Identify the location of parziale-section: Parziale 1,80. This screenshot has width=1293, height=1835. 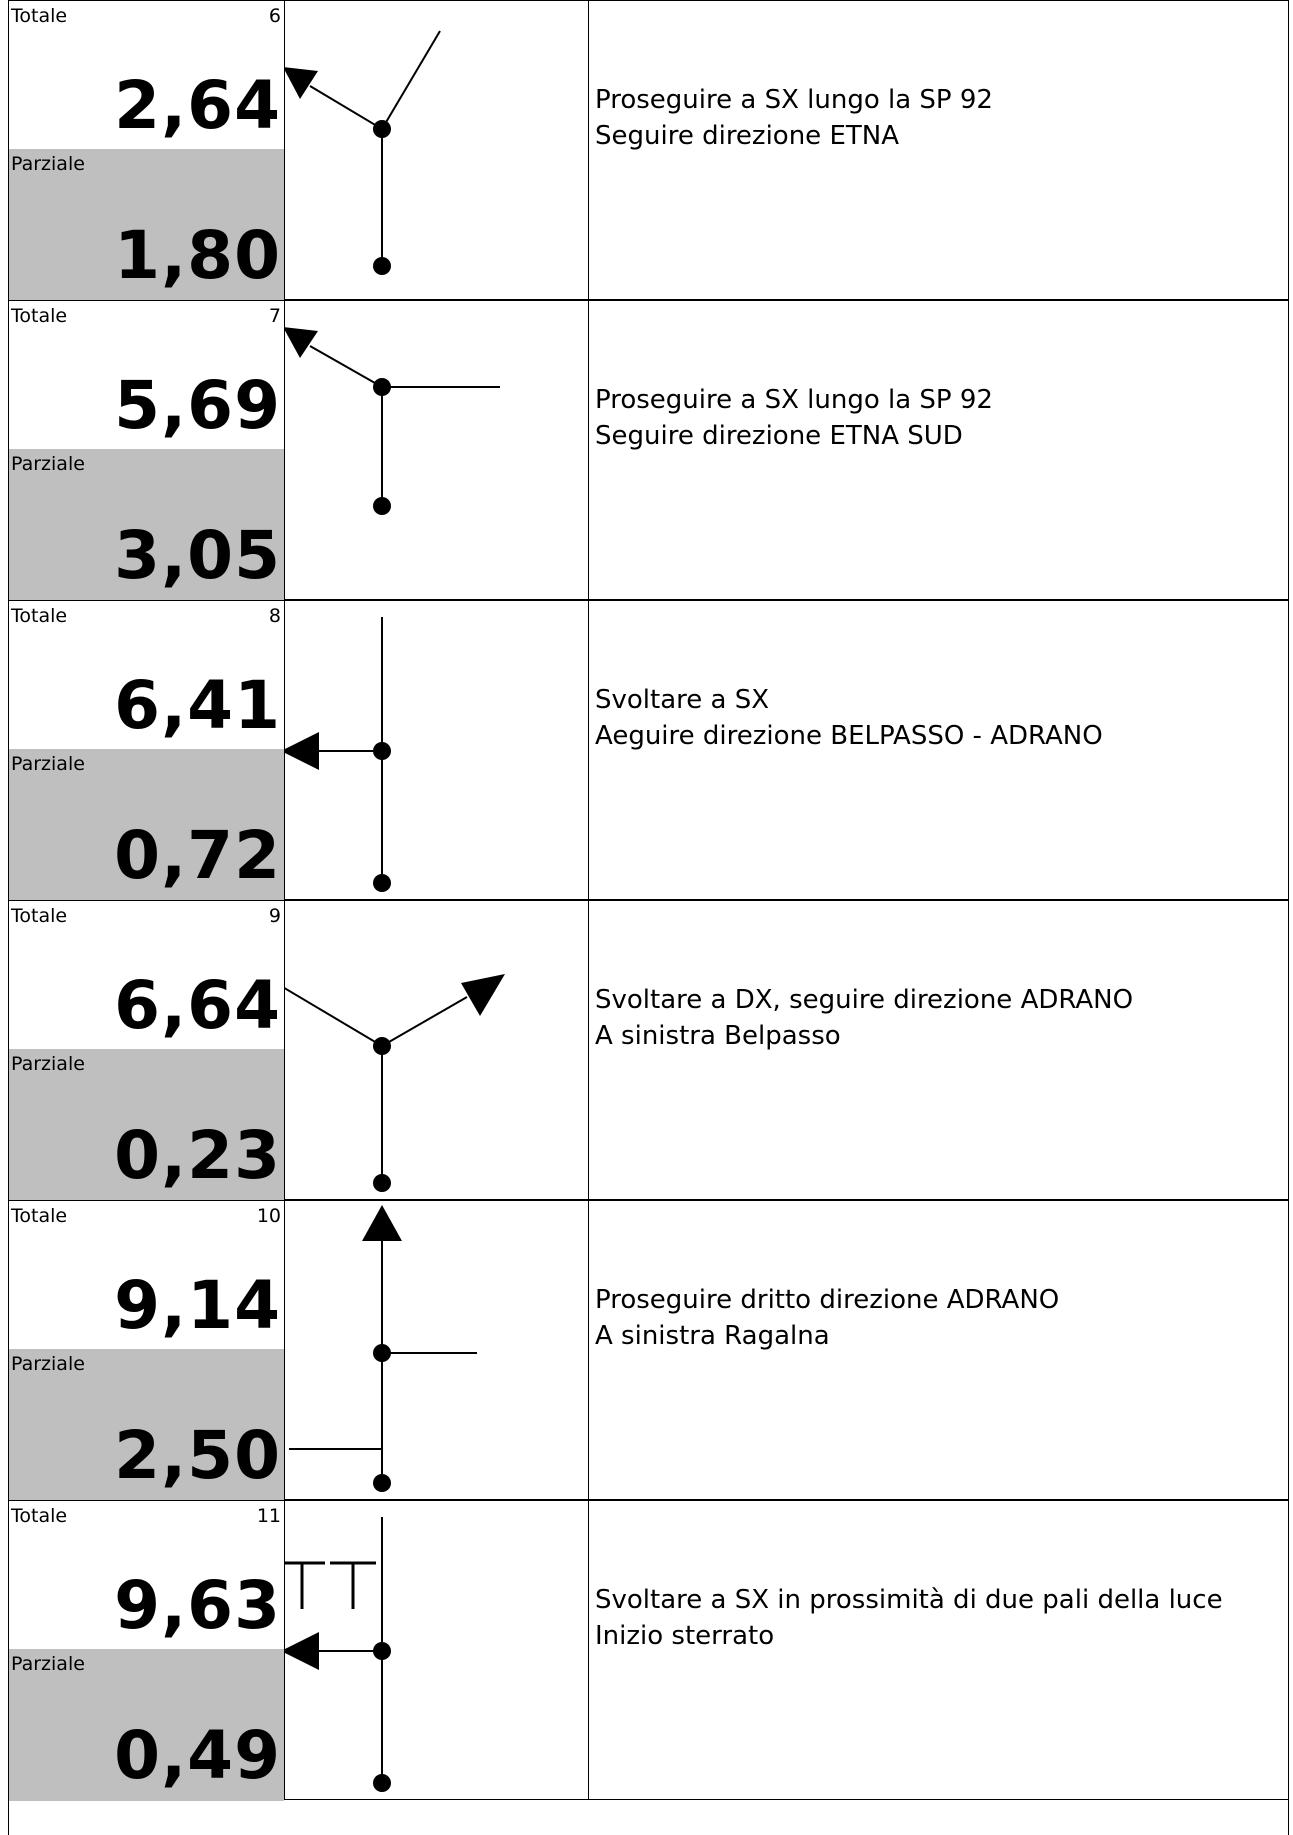
(146, 225).